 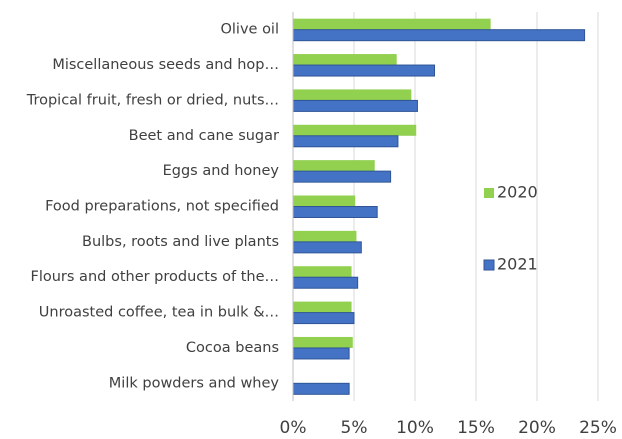 I want to click on x-tick-label: 15%, so click(x=476, y=428).